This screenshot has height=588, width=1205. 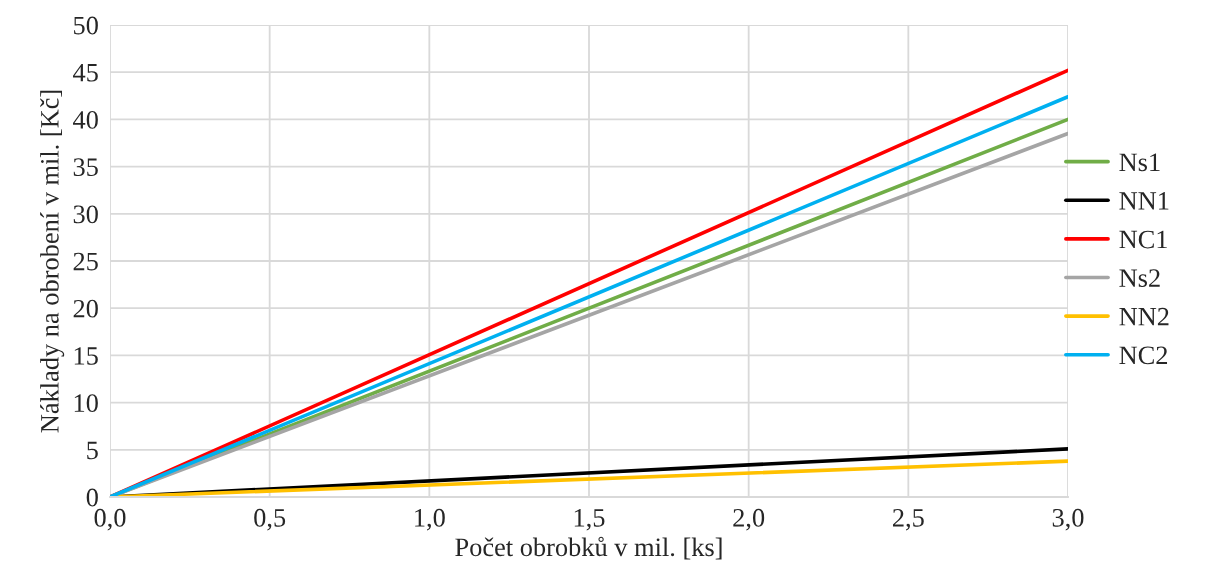 I want to click on legend-label: NC1, so click(x=1143, y=239).